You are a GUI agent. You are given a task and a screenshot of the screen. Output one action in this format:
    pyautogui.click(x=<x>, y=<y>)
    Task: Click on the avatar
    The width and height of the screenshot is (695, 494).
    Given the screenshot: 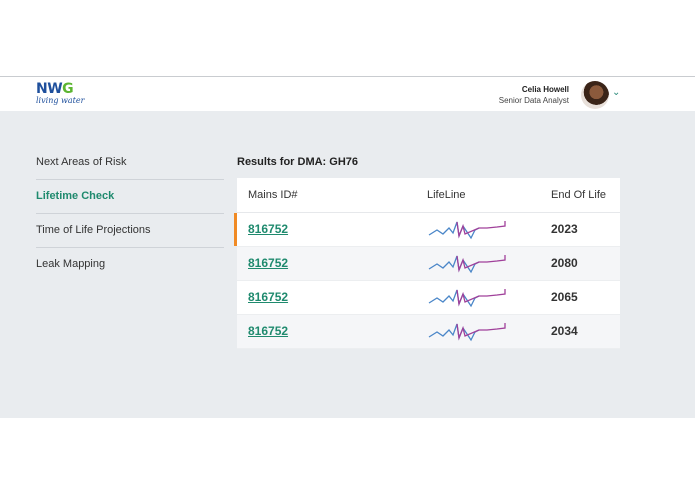 What is the action you would take?
    pyautogui.click(x=595, y=95)
    